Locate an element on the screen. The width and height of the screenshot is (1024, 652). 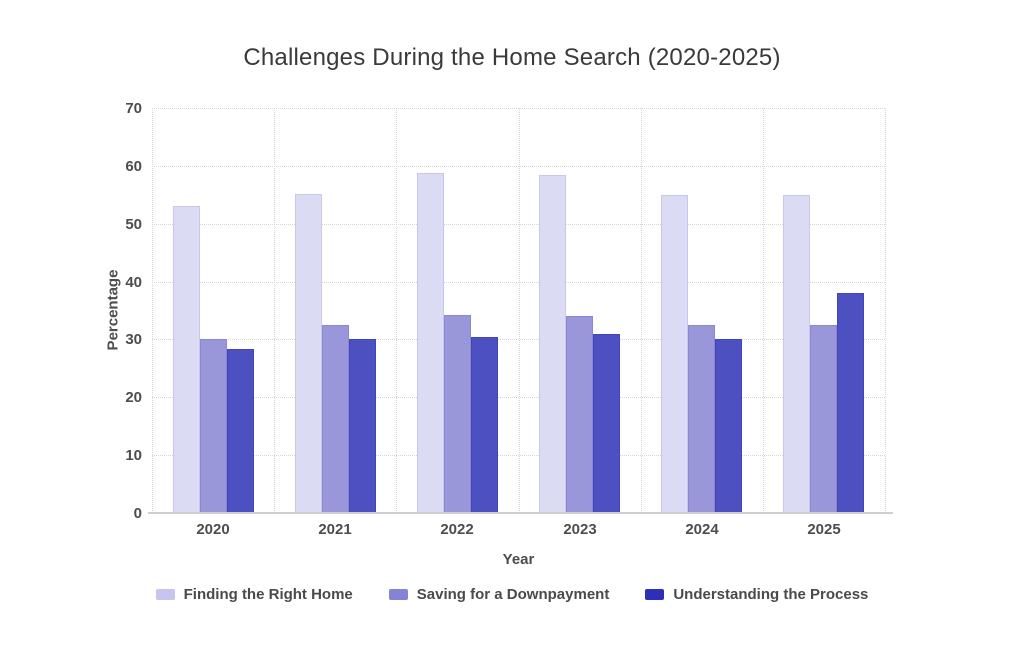
x-tick-label-2022: 2022 is located at coordinates (457, 529).